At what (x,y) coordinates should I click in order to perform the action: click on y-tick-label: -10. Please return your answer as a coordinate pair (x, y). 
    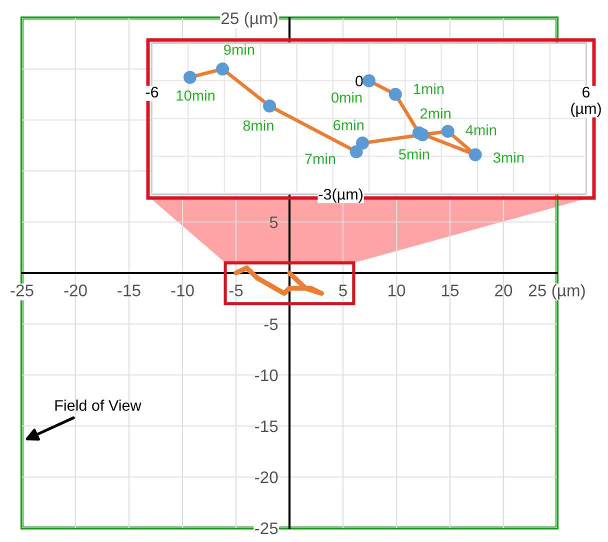
    Looking at the image, I should click on (266, 375).